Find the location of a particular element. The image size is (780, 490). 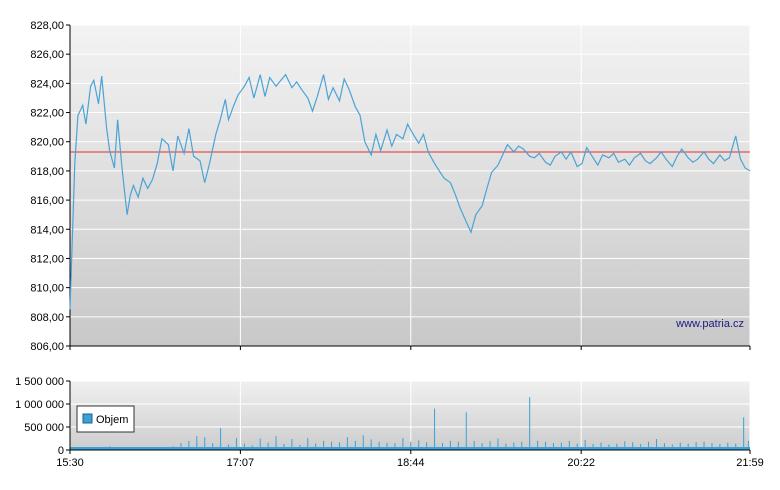

price-y-tick-label: 814,00 is located at coordinates (47, 230).